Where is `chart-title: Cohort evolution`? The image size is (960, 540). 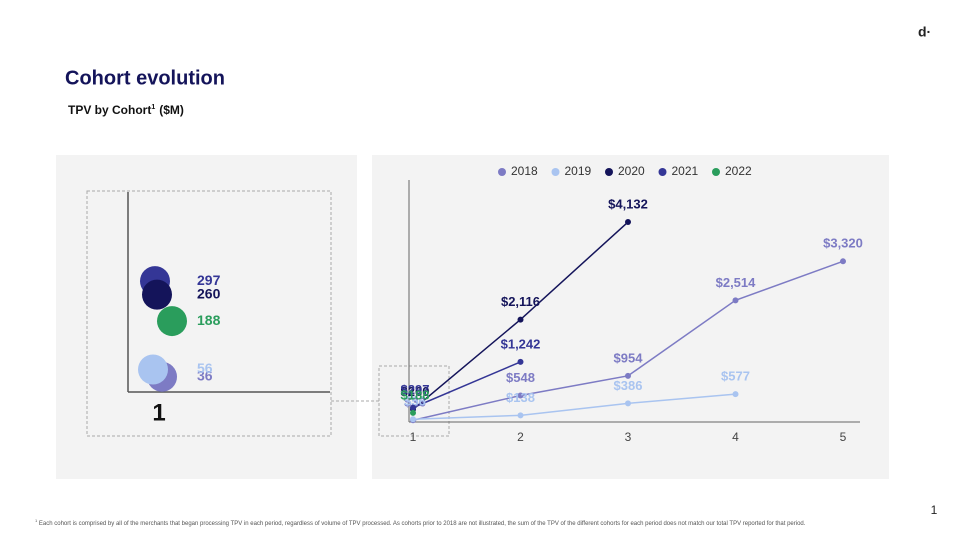
chart-title: Cohort evolution is located at coordinates (145, 78).